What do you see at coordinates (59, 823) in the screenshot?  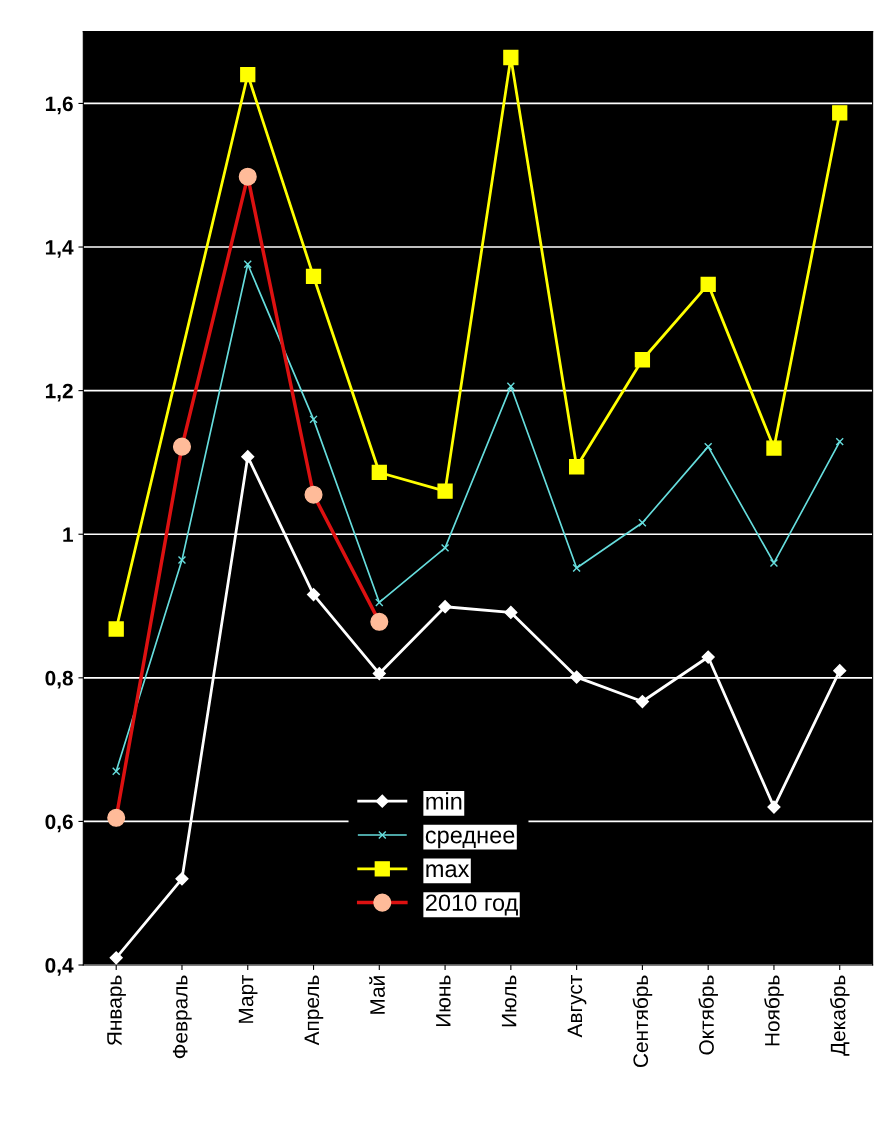 I see `y-tick-label: 0,6` at bounding box center [59, 823].